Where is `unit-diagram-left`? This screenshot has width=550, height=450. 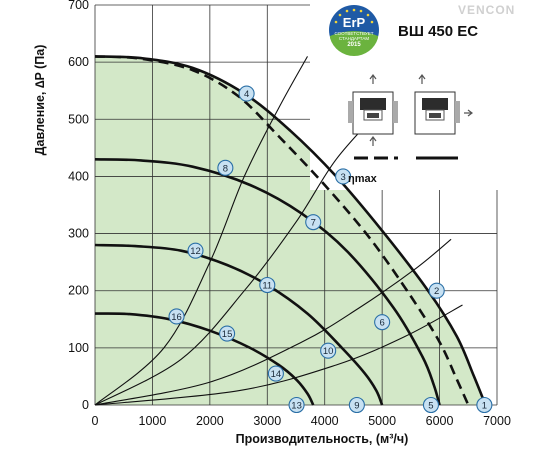 unit-diagram-left is located at coordinates (373, 117).